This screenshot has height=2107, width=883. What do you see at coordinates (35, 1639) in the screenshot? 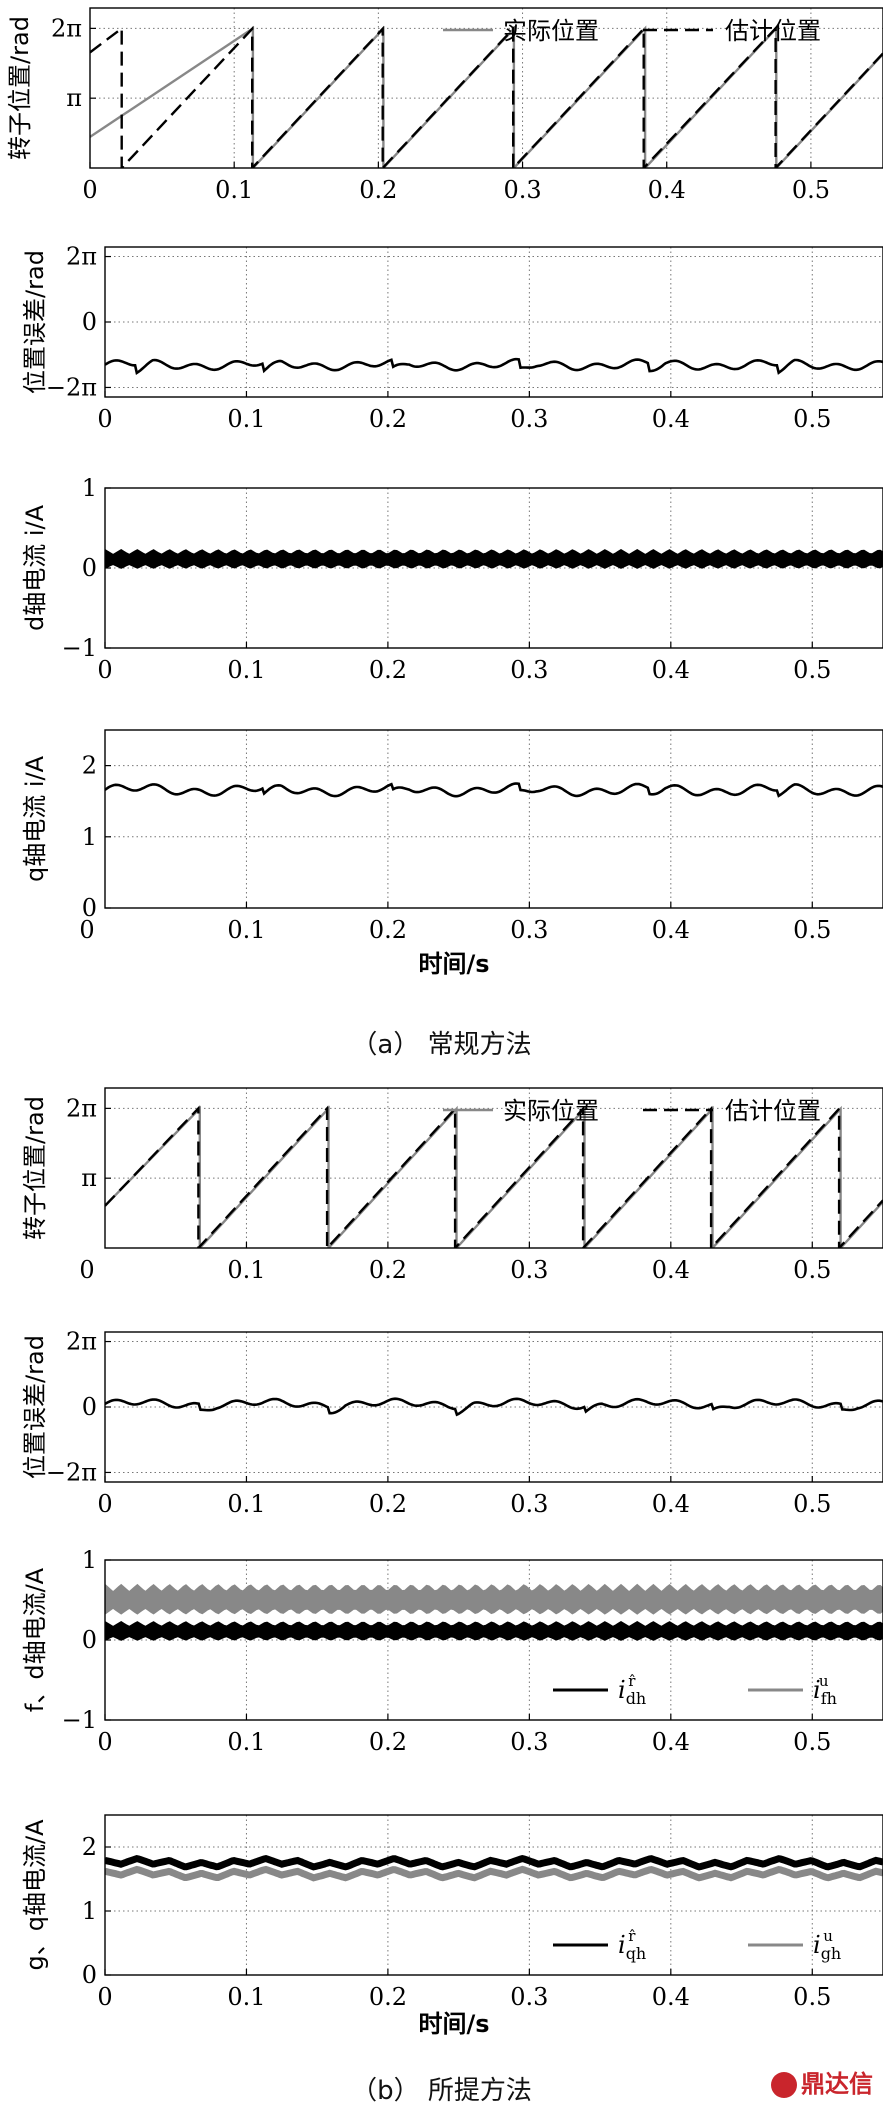
I see `y-axis-label: f、d轴电流/A` at bounding box center [35, 1639].